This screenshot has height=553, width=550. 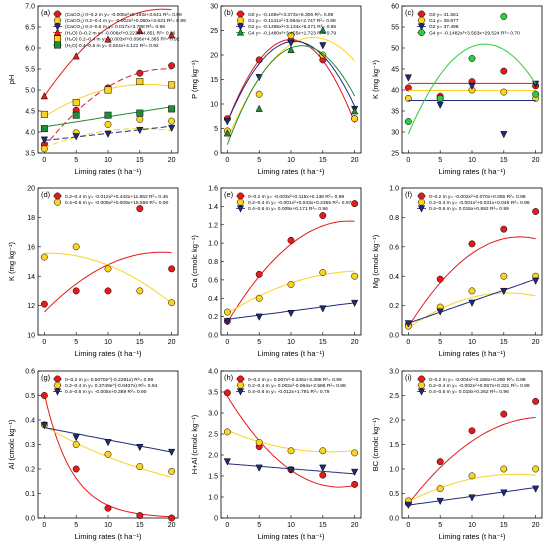 I want to click on y-tick-label: 6.0, so click(x=30, y=49).